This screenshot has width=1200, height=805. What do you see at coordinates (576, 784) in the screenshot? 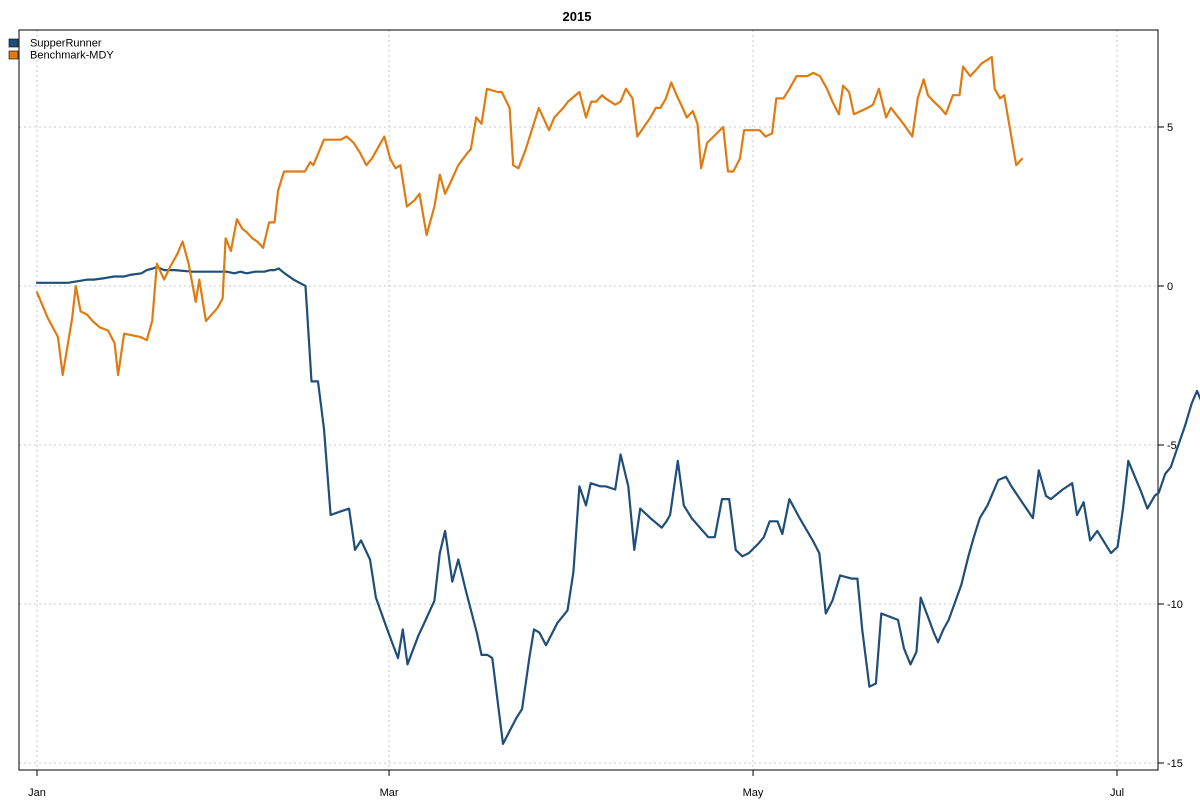
I see `x-axis: Jan Mar May Jul` at bounding box center [576, 784].